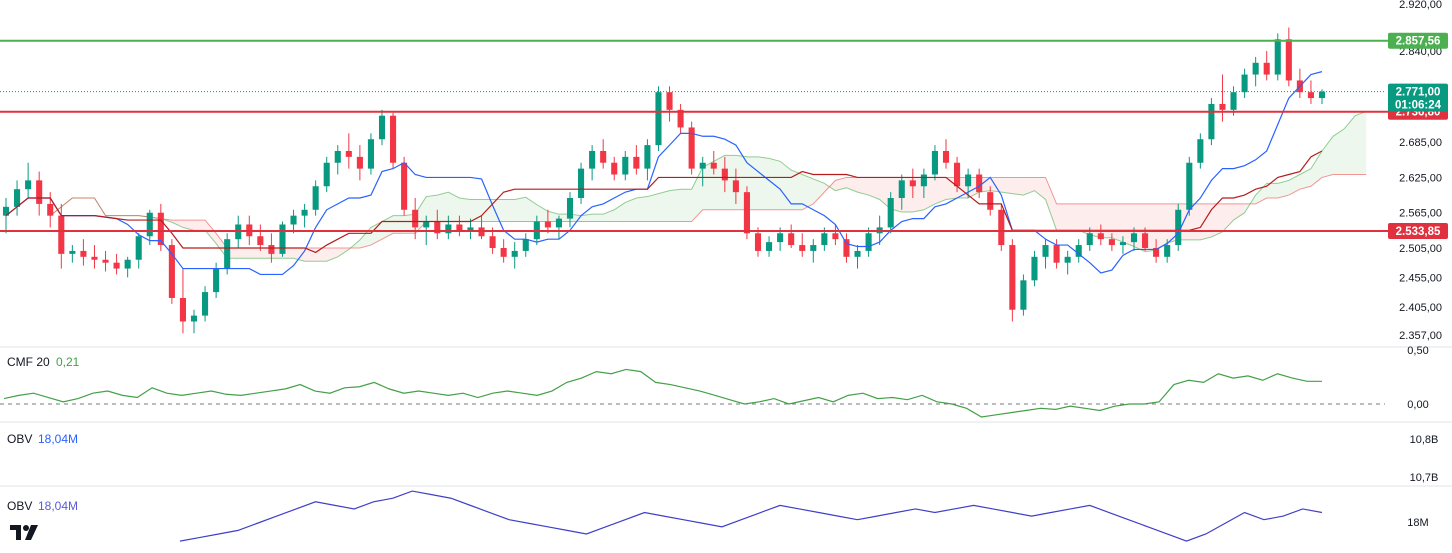 This screenshot has width=1452, height=553. Describe the element at coordinates (1420, 336) in the screenshot. I see `price-tick-label: 2.357,00` at that location.